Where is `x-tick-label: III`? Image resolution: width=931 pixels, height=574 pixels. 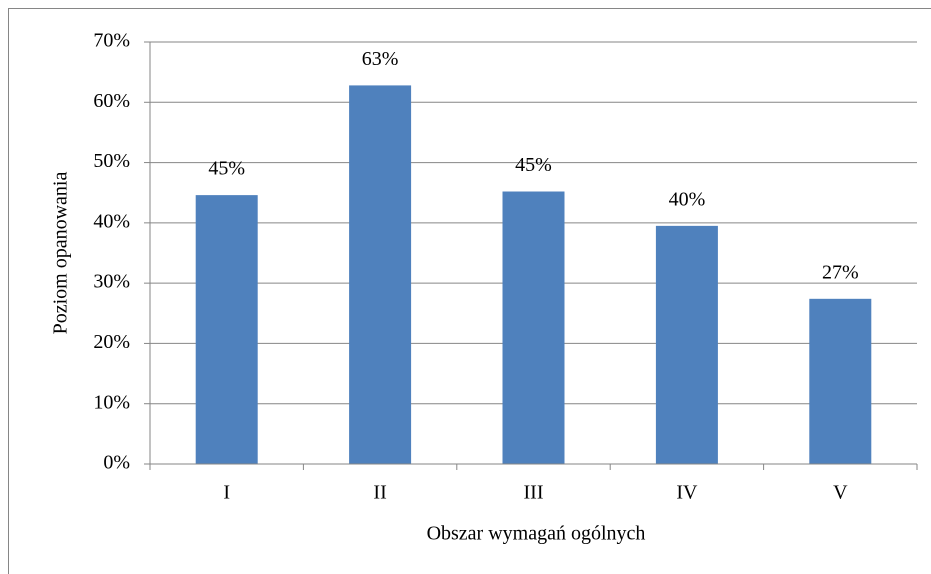
x-tick-label: III is located at coordinates (534, 493).